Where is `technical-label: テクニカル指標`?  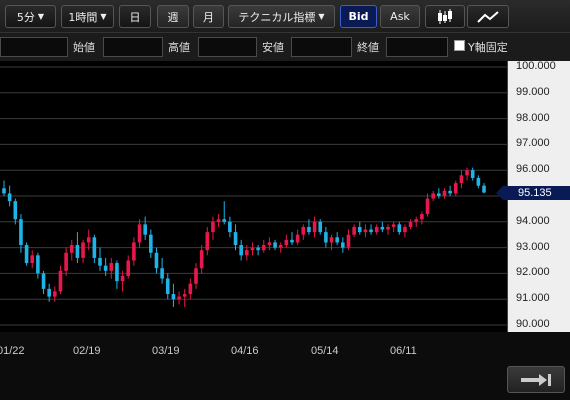 technical-label: テクニカル指標 is located at coordinates (277, 17).